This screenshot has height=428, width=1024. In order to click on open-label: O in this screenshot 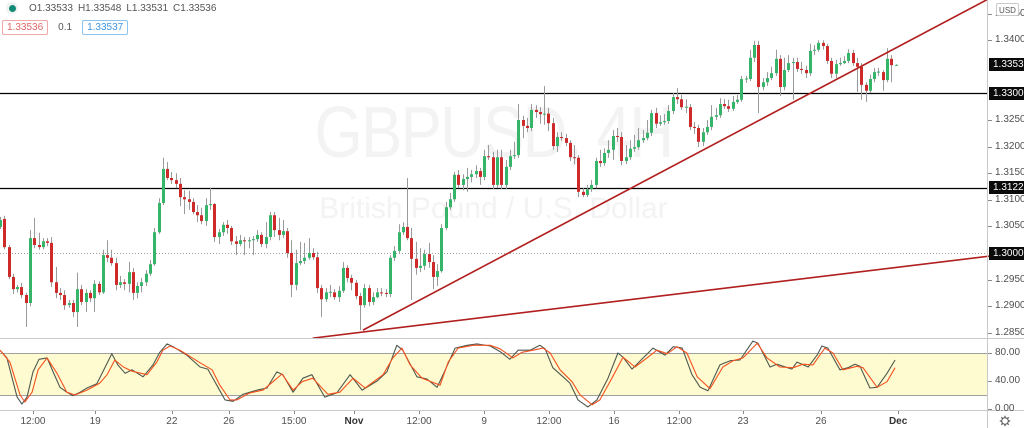, I will do `click(33, 8)`.